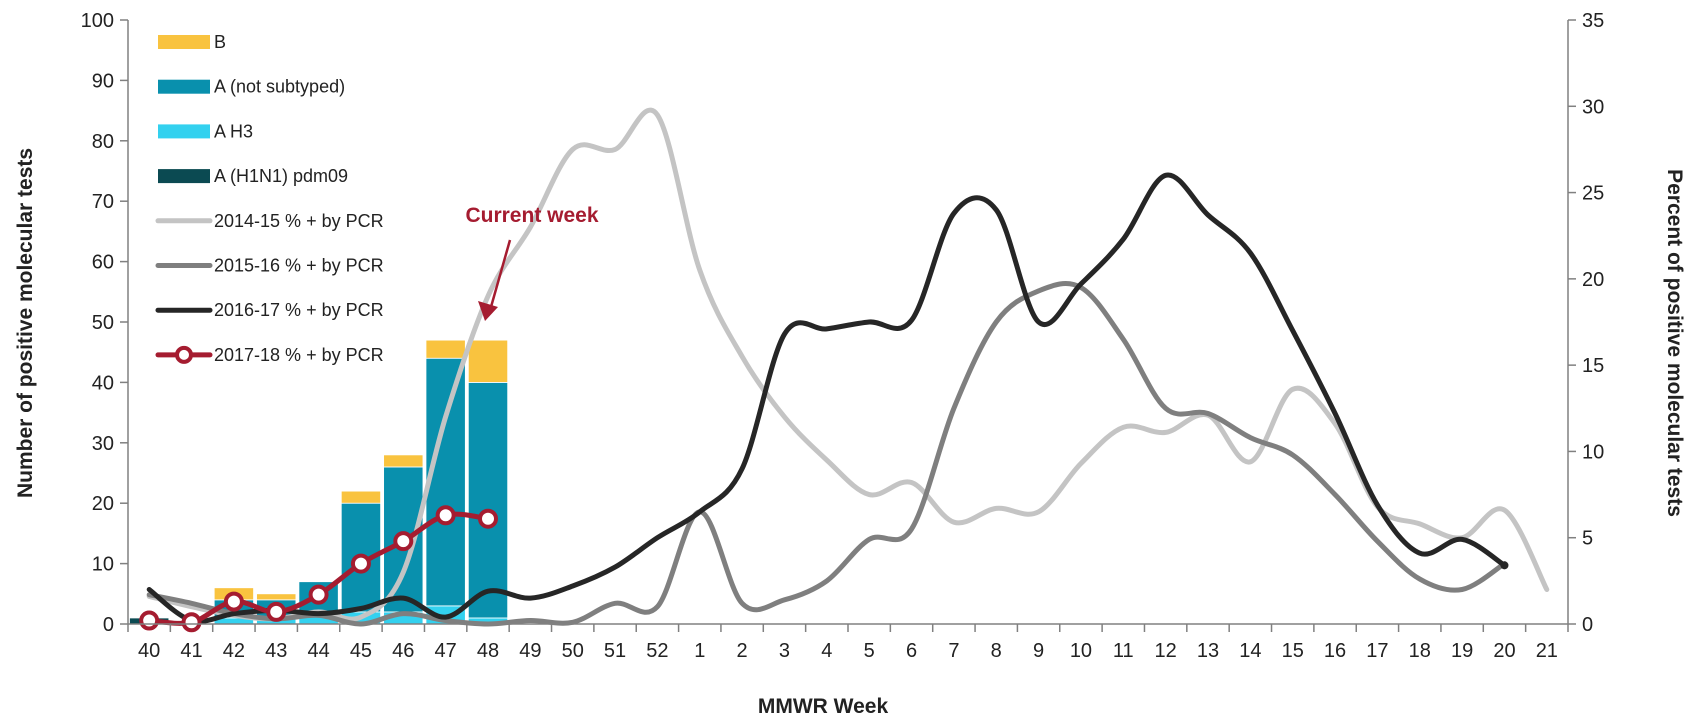 Image resolution: width=1698 pixels, height=714 pixels. What do you see at coordinates (299, 221) in the screenshot?
I see `legend-label-2014-15-by-pcr: 2014-15 % + by PCR` at bounding box center [299, 221].